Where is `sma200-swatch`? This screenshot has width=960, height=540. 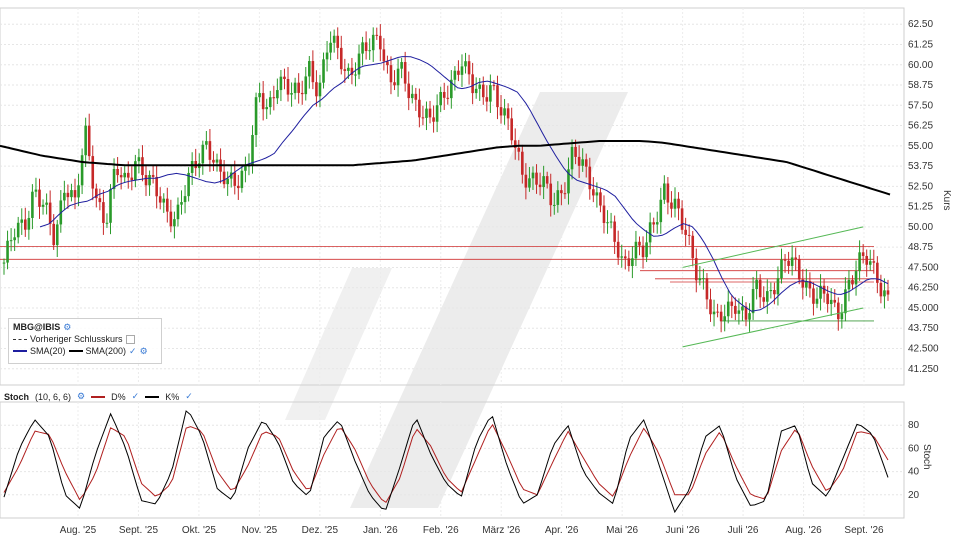
sma200-swatch is located at coordinates (75, 351).